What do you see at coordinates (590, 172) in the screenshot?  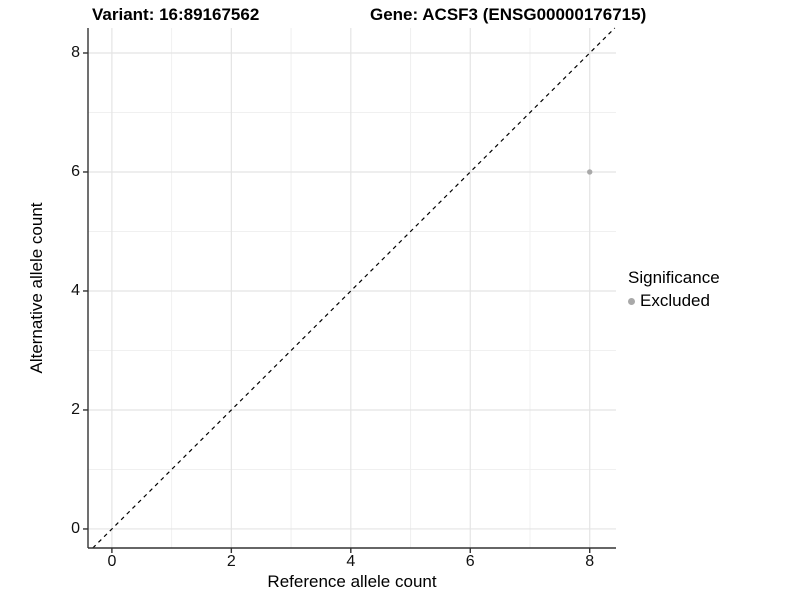 I see `data-point` at bounding box center [590, 172].